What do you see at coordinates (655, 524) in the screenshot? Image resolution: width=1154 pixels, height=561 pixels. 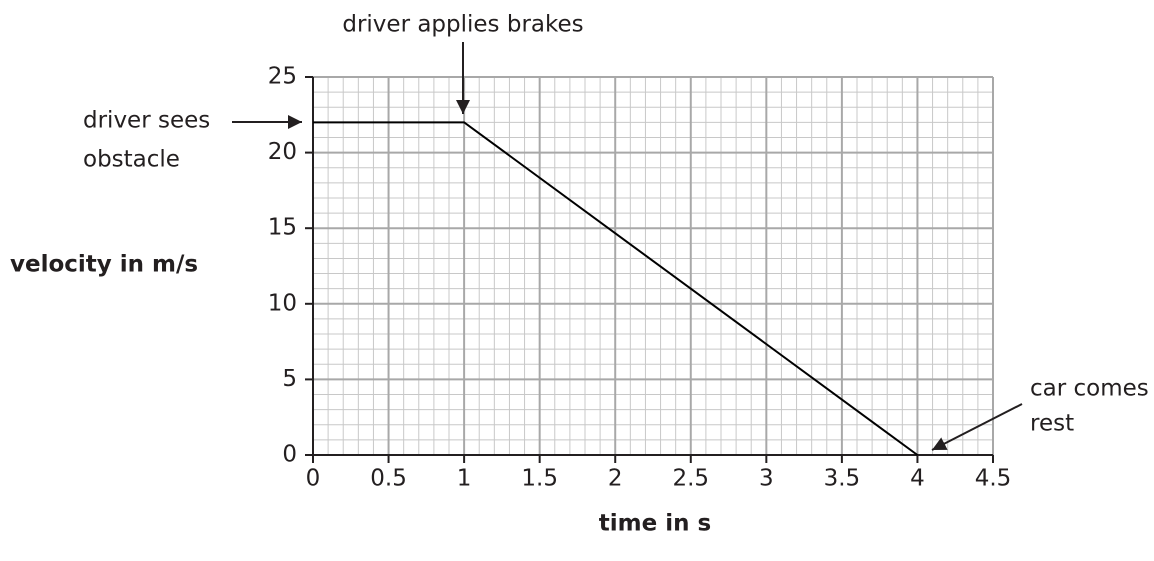 I see `x-axis-label: time in s` at bounding box center [655, 524].